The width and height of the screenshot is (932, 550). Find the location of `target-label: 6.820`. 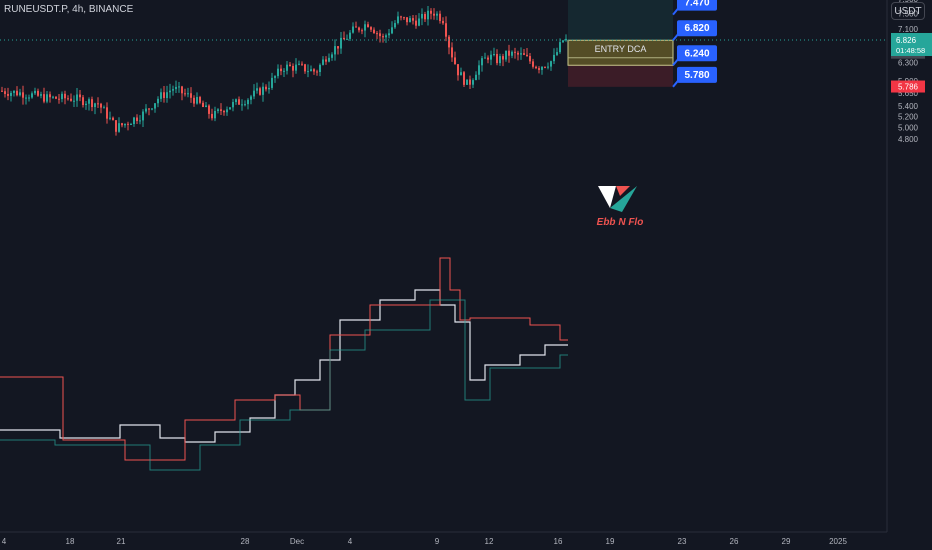

target-label: 6.820 is located at coordinates (694, 30).